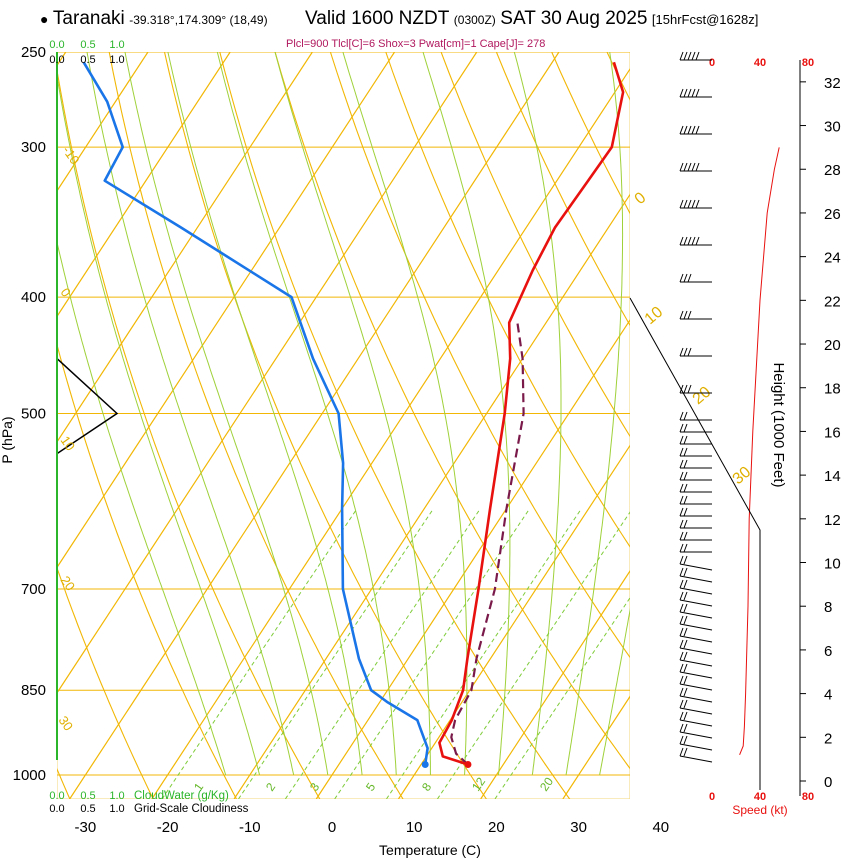 The image size is (850, 860). Describe the element at coordinates (759, 810) in the screenshot. I see `speed-axis-title: Speed (kt)` at that location.